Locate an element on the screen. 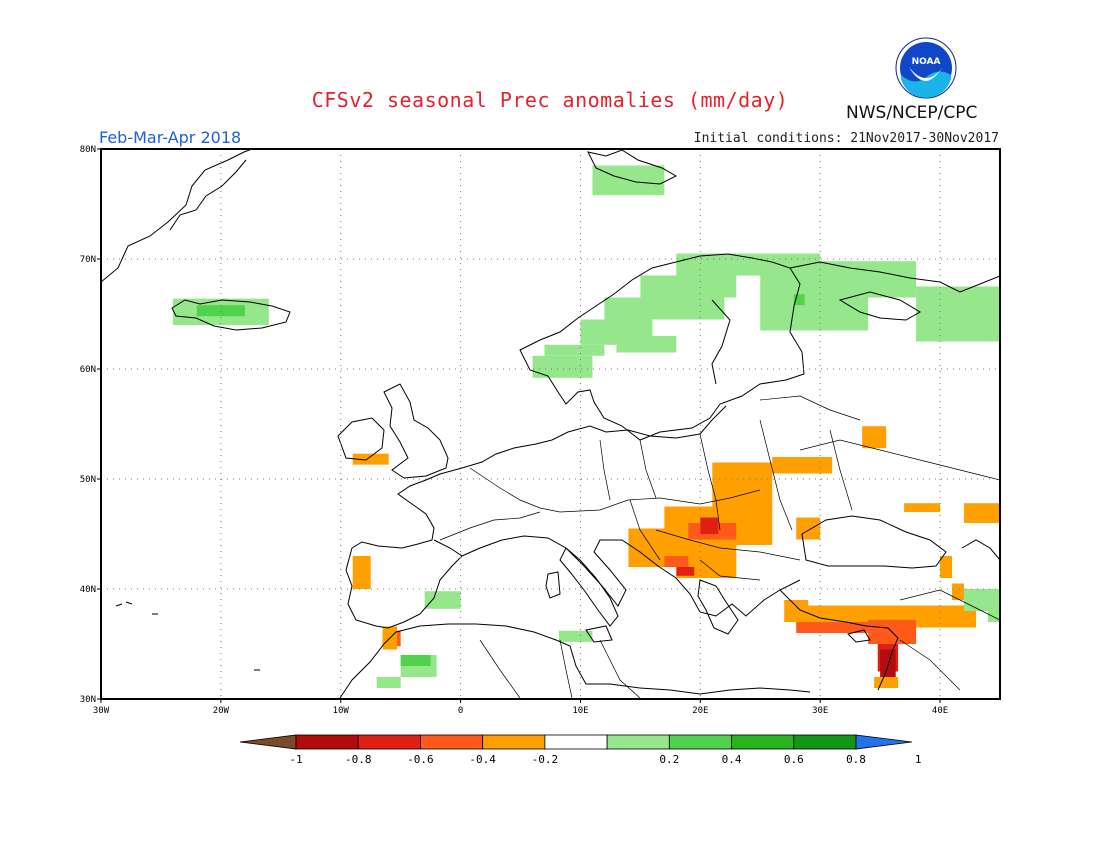 The width and height of the screenshot is (1100, 850). lat-tick-label: 50N is located at coordinates (88, 480).